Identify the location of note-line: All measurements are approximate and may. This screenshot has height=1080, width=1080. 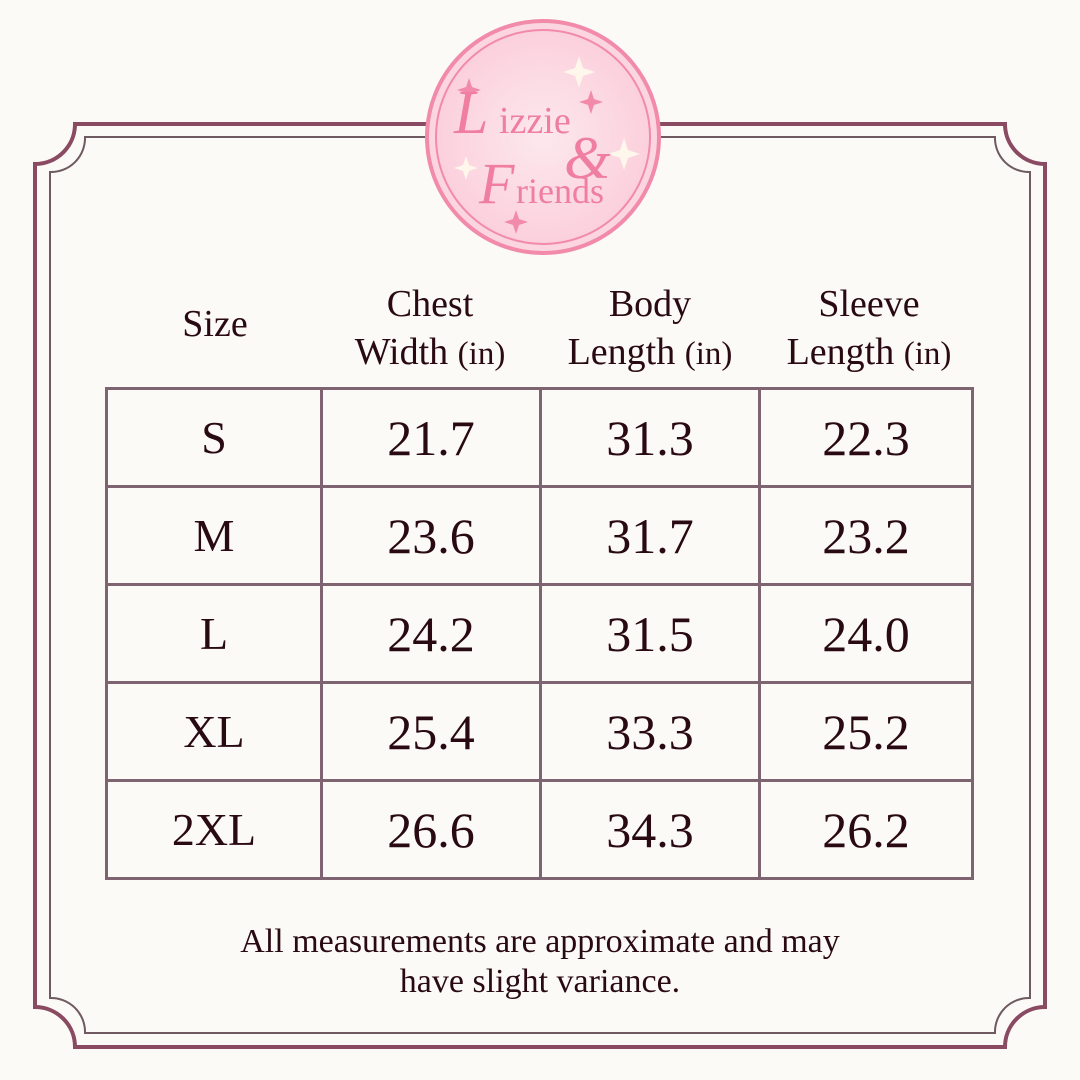
(540, 941).